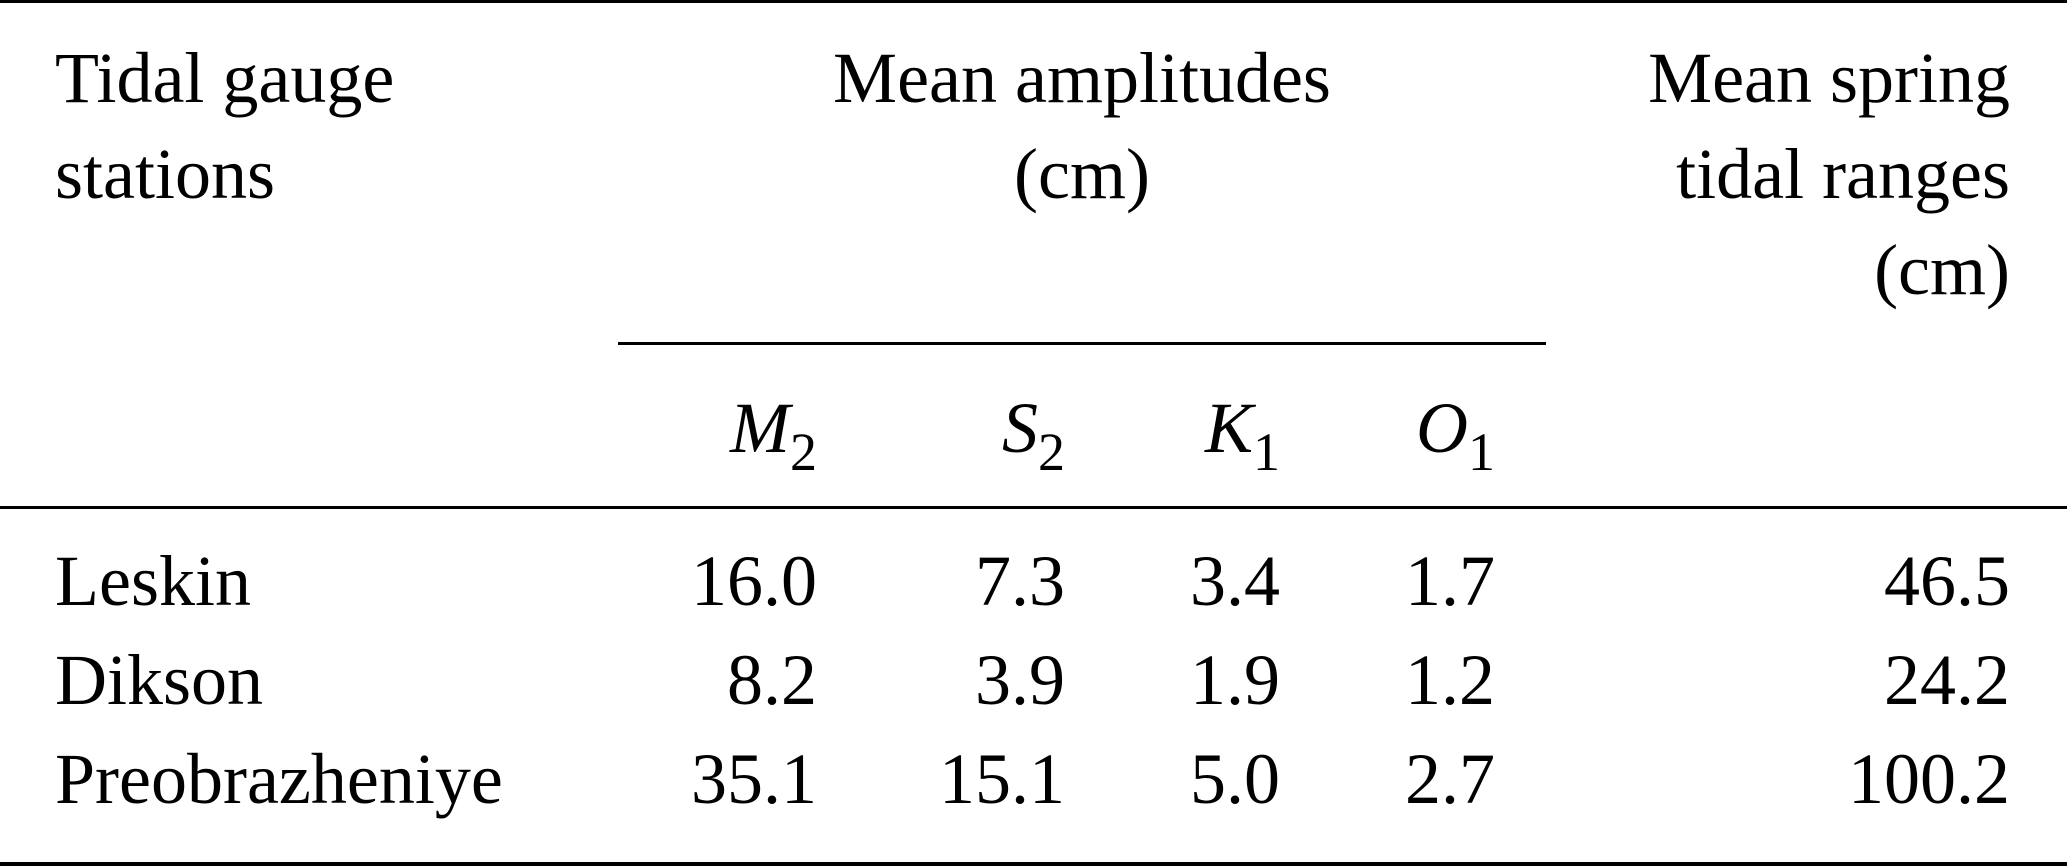  I want to click on header-tidal-ranges: Mean spring tidal ranges (cm), so click(1765, 174).